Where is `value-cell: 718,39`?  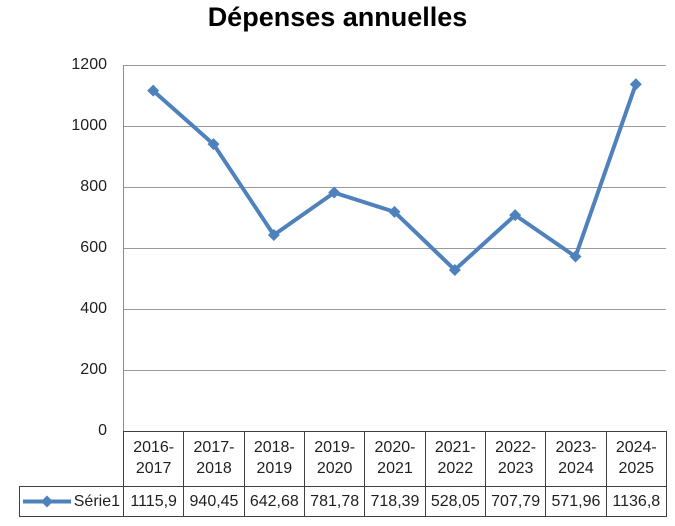
value-cell: 718,39 is located at coordinates (394, 501).